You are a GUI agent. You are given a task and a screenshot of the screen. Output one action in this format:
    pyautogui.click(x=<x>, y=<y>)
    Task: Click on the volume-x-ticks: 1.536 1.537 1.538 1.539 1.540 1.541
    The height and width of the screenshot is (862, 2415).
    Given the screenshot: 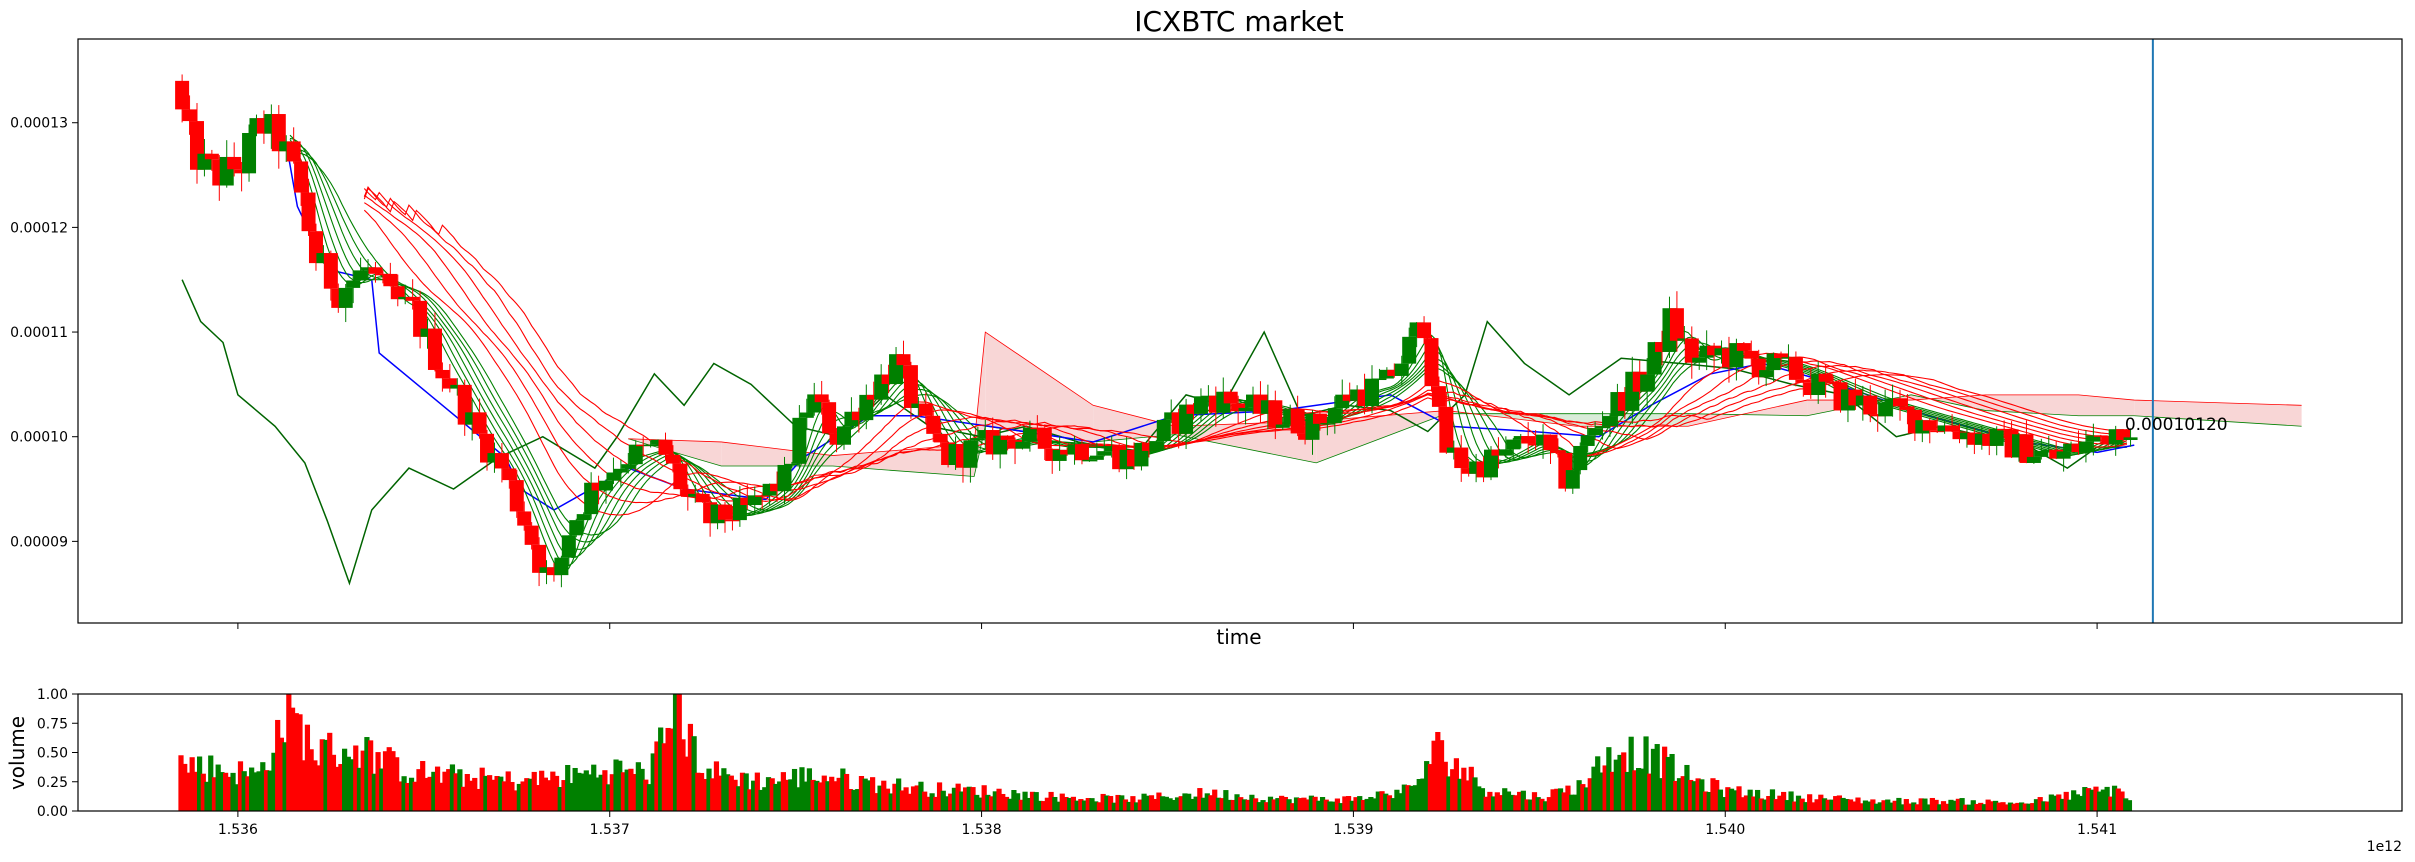 What is the action you would take?
    pyautogui.click(x=1167, y=824)
    